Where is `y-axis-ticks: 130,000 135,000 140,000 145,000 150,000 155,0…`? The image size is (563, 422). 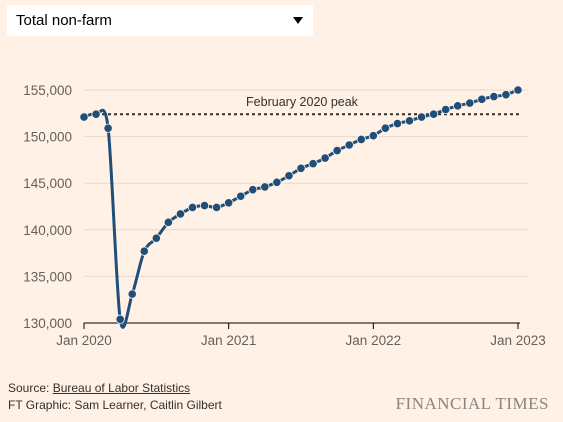 y-axis-ticks: 130,000 135,000 140,000 145,000 150,000 155,0… is located at coordinates (47, 207).